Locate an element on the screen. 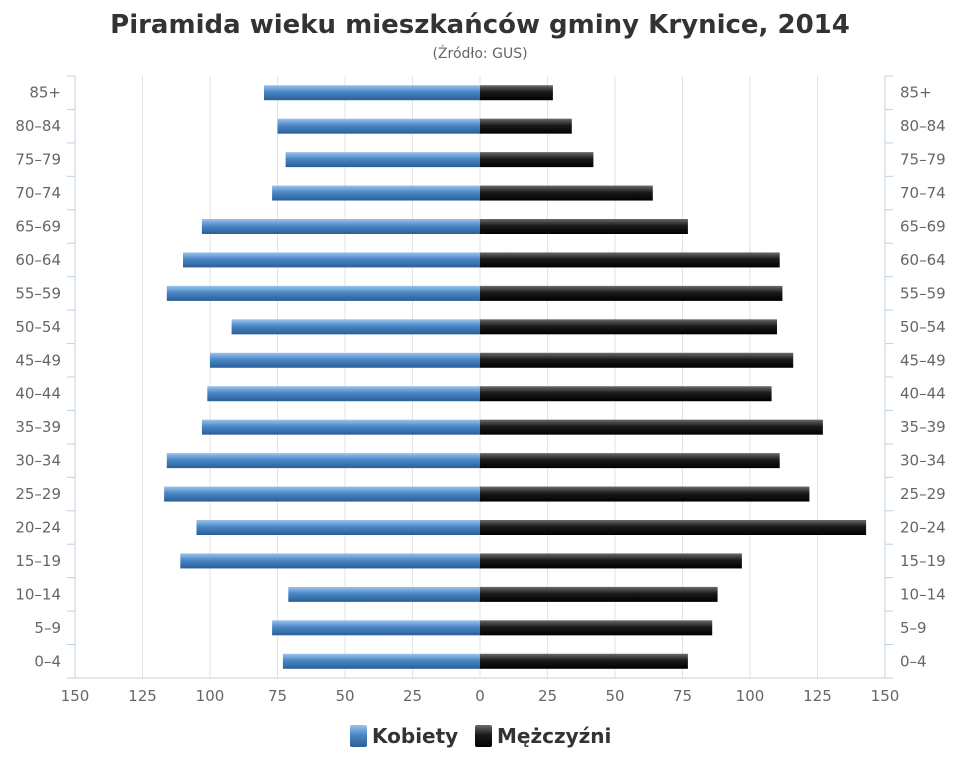 Image resolution: width=960 pixels, height=768 pixels. category-label-left: 45–49 is located at coordinates (38, 360).